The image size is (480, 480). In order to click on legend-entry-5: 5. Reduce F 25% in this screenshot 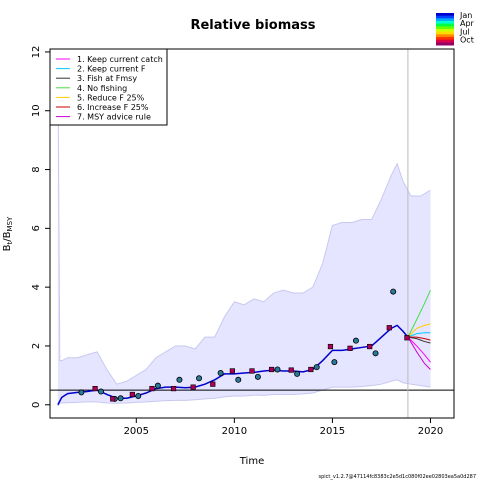, I will do `click(111, 97)`.